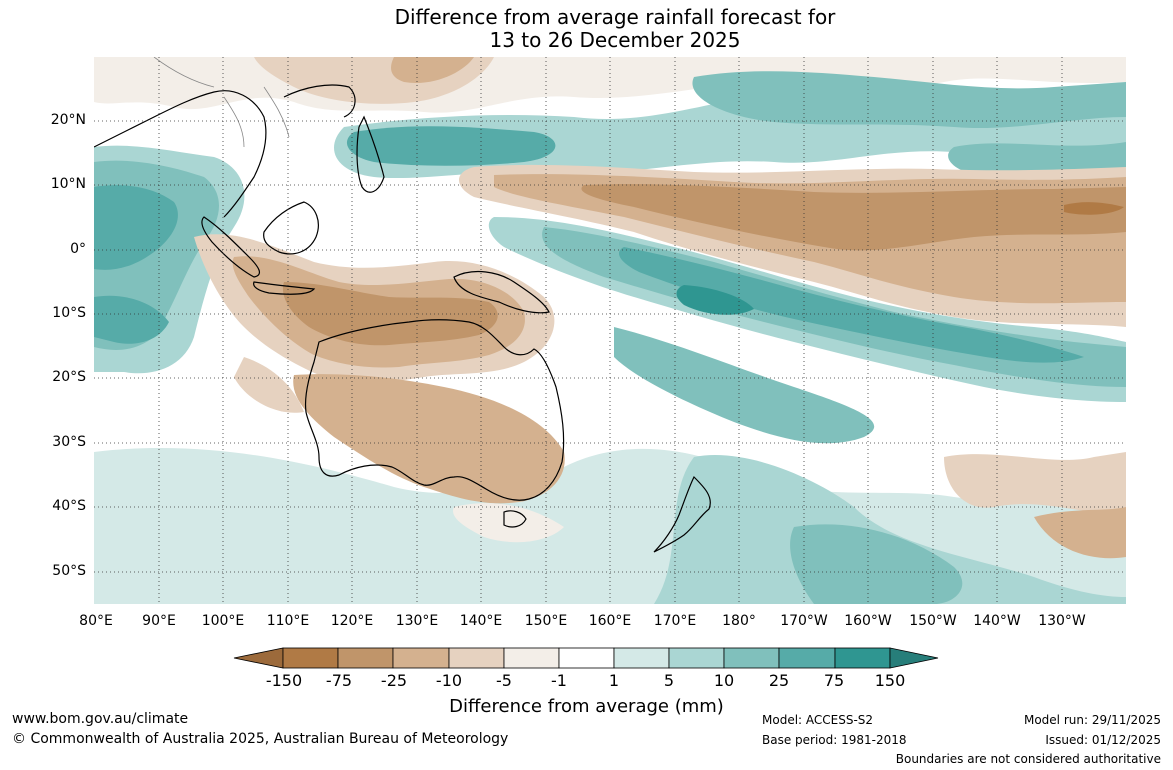 This screenshot has height=770, width=1173. I want to click on lat-label-10n: 10°N, so click(68, 184).